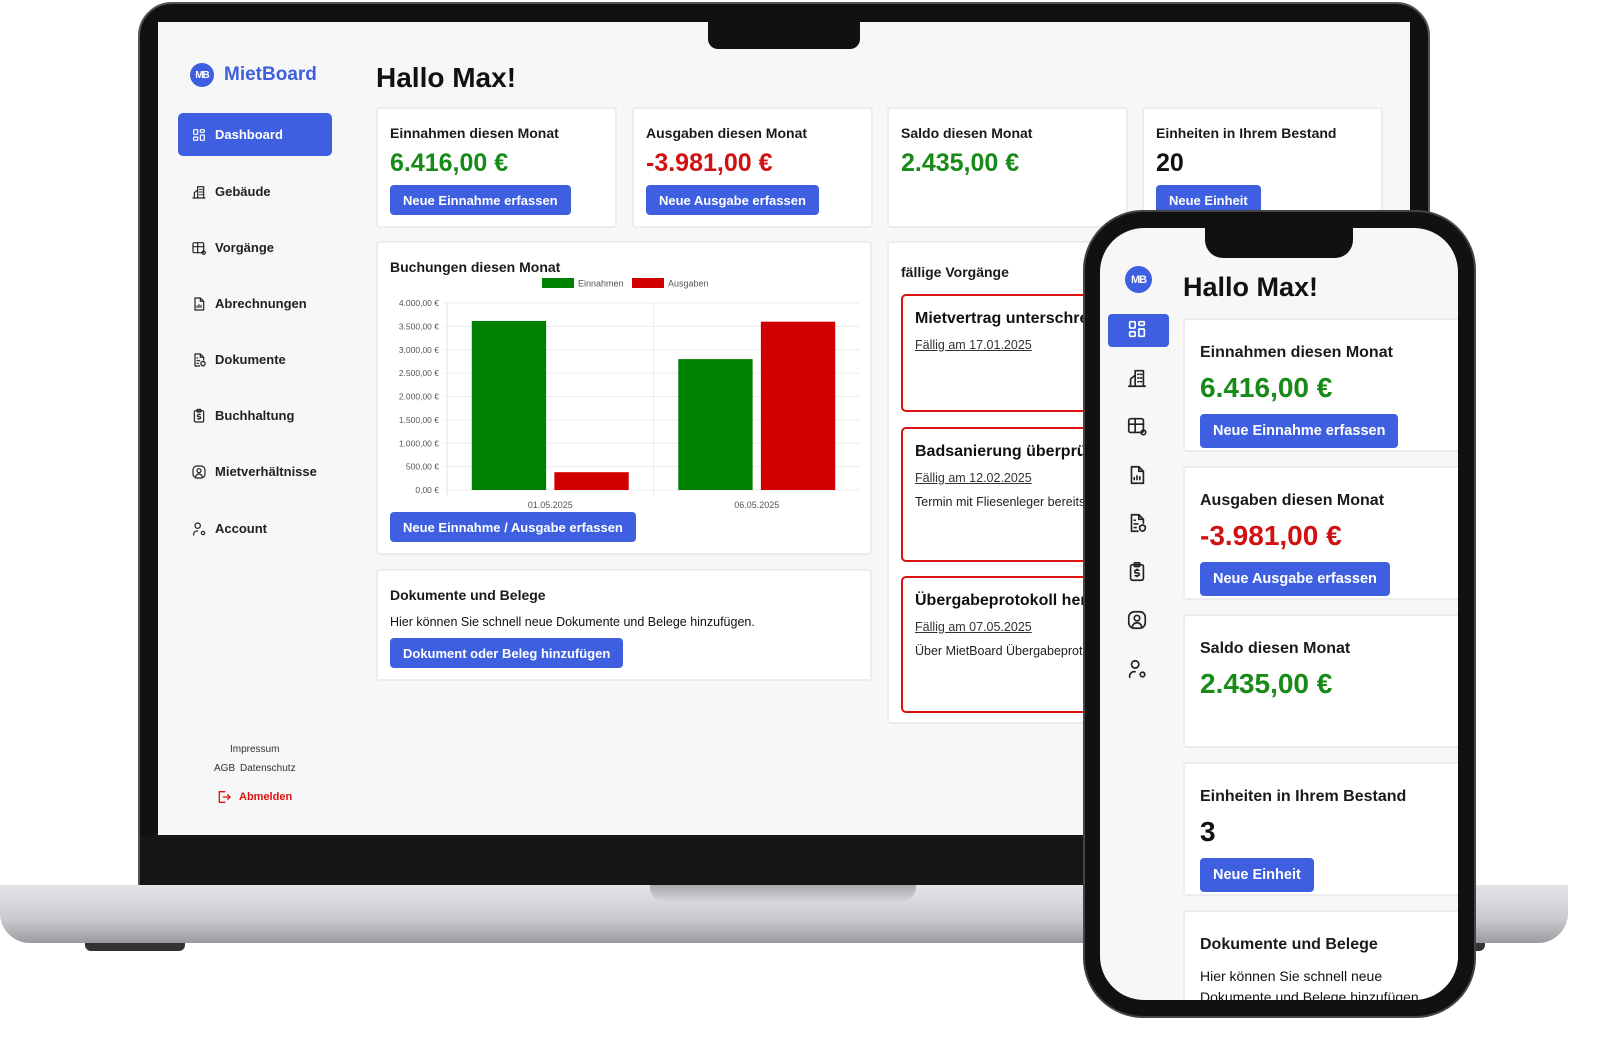 Image resolution: width=1600 pixels, height=1040 pixels. Describe the element at coordinates (1170, 163) in the screenshot. I see `stat-value: 20` at that location.